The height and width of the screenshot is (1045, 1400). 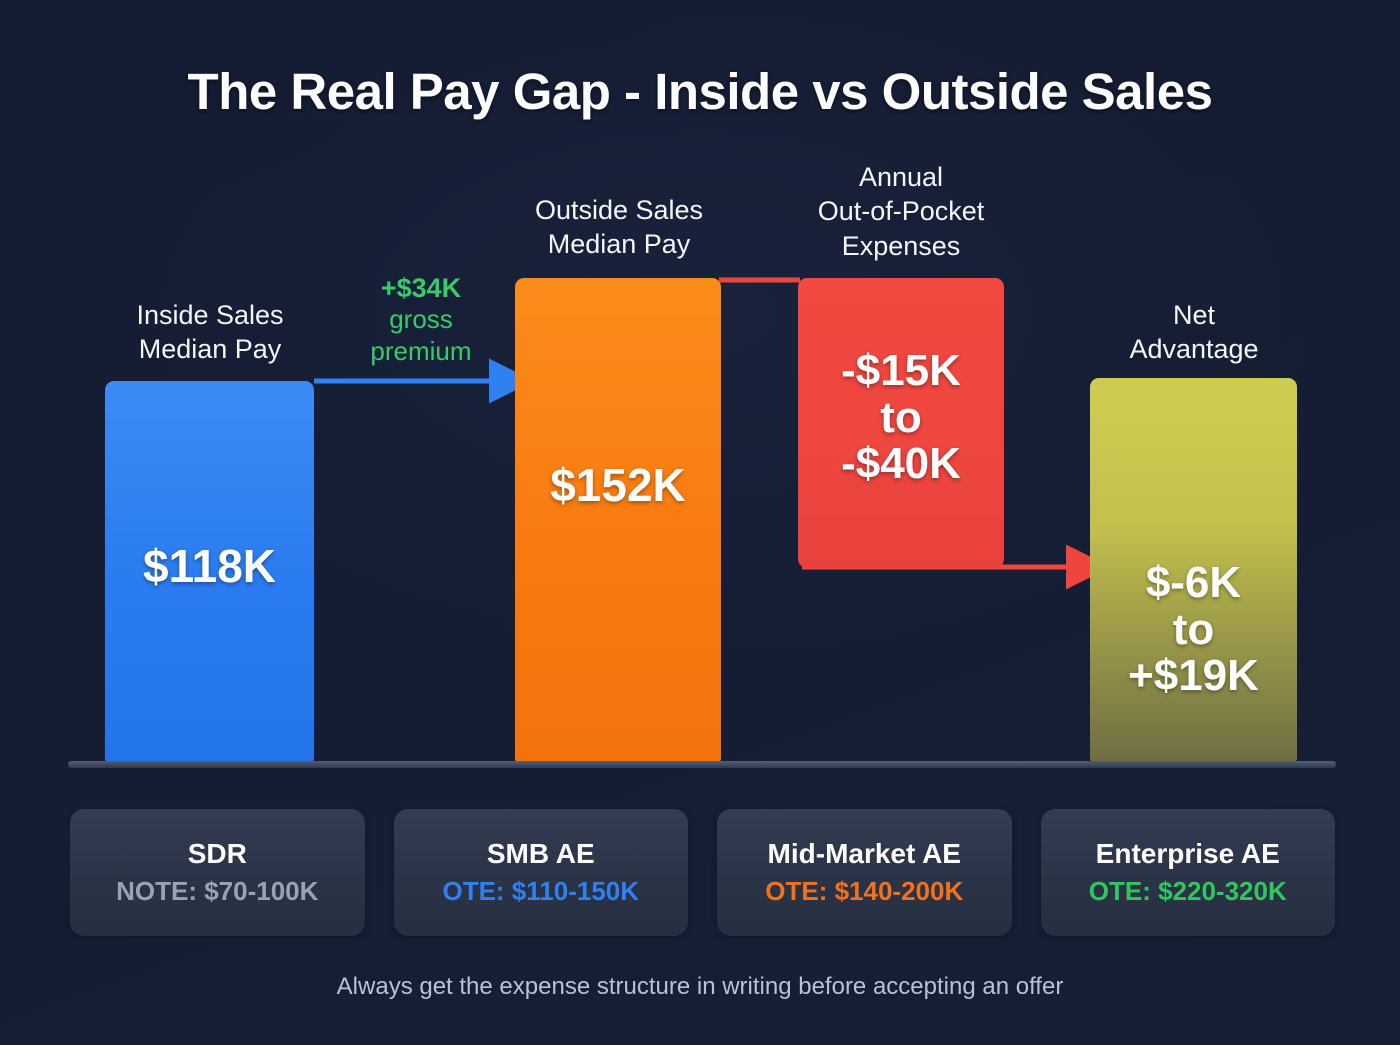 What do you see at coordinates (421, 350) in the screenshot?
I see `premium-label-line2: premium` at bounding box center [421, 350].